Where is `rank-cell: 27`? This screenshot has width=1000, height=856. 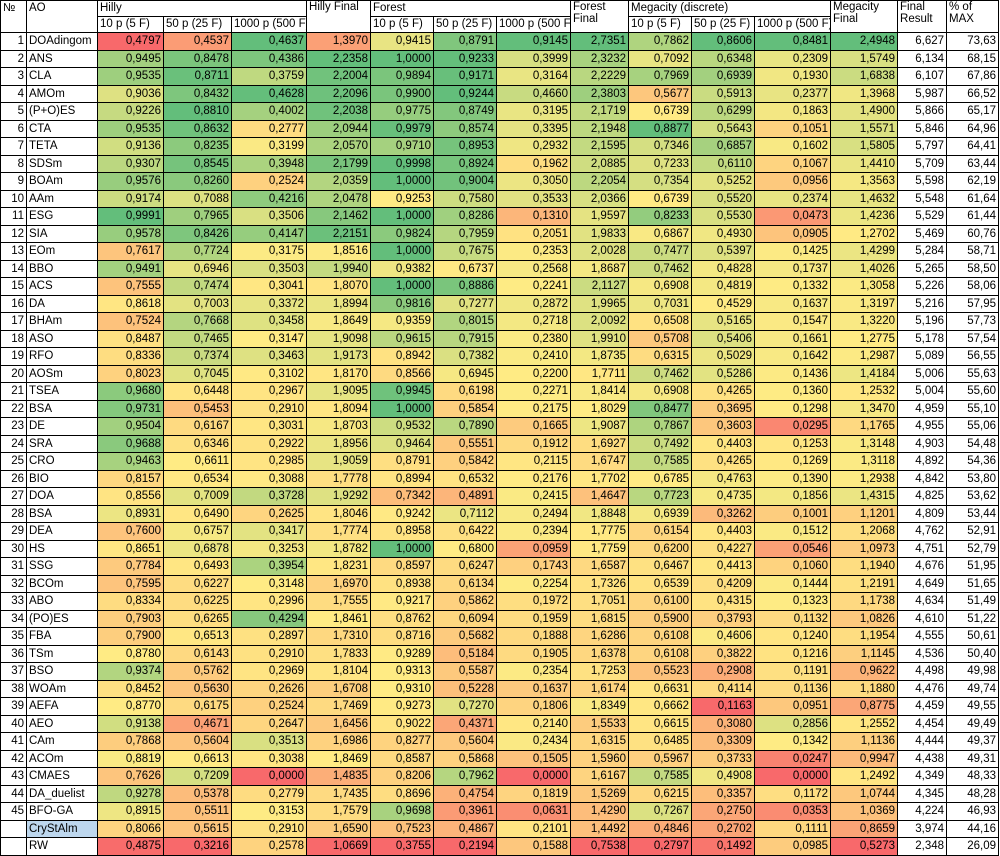
rank-cell: 27 is located at coordinates (13, 496).